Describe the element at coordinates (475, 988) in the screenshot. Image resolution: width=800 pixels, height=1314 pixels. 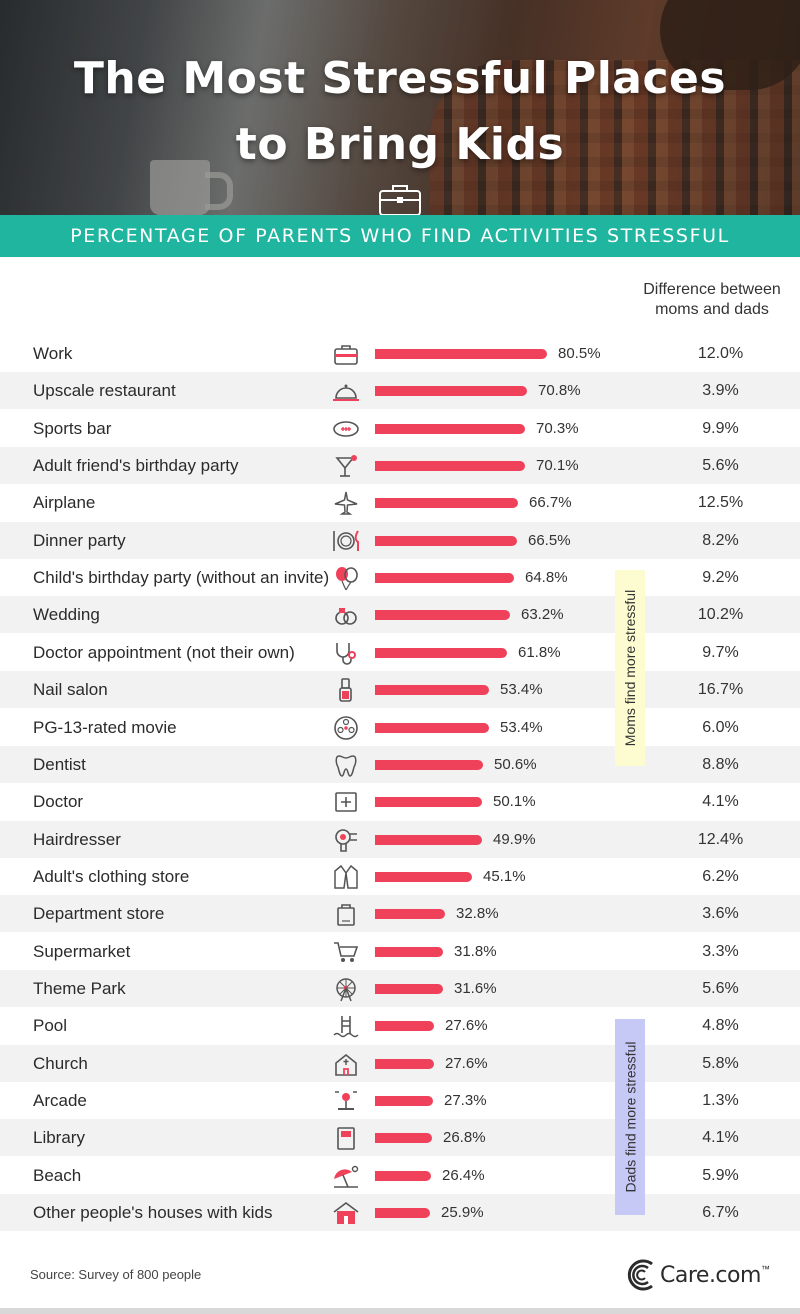
I see `bar-value-label: 31.6%` at that location.